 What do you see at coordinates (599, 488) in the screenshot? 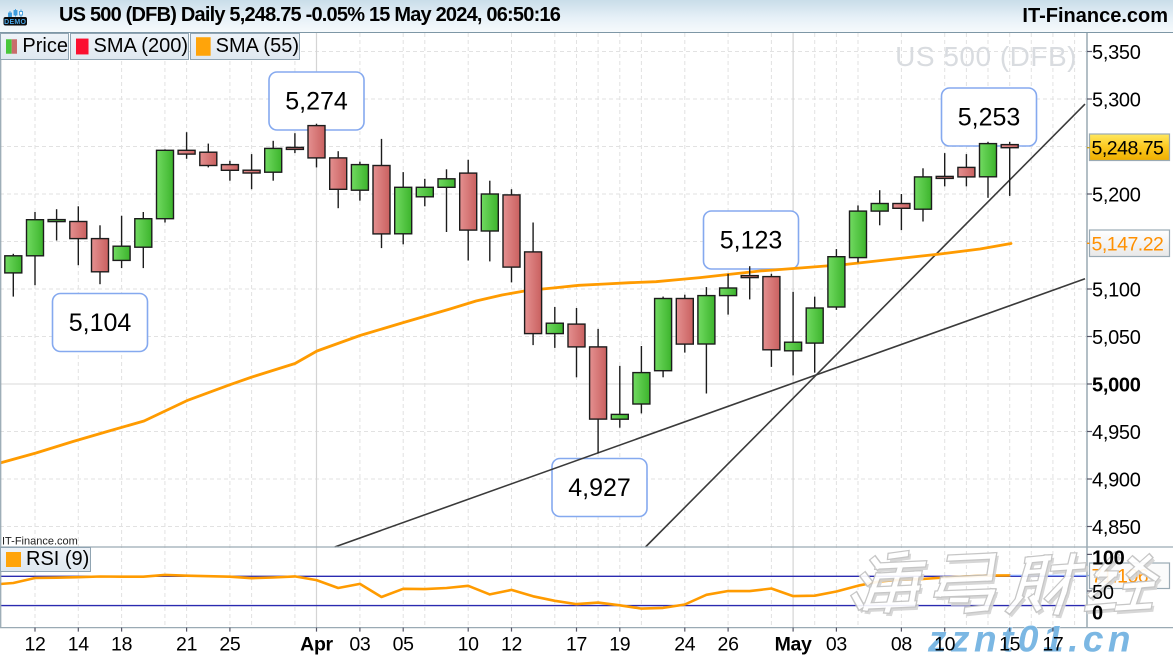
I see `svg-text: 4,927` at bounding box center [599, 488].